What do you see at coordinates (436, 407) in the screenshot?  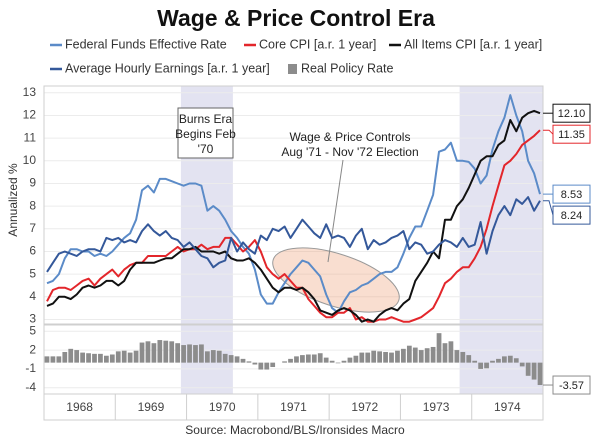 I see `x-tick-label: 1973` at bounding box center [436, 407].